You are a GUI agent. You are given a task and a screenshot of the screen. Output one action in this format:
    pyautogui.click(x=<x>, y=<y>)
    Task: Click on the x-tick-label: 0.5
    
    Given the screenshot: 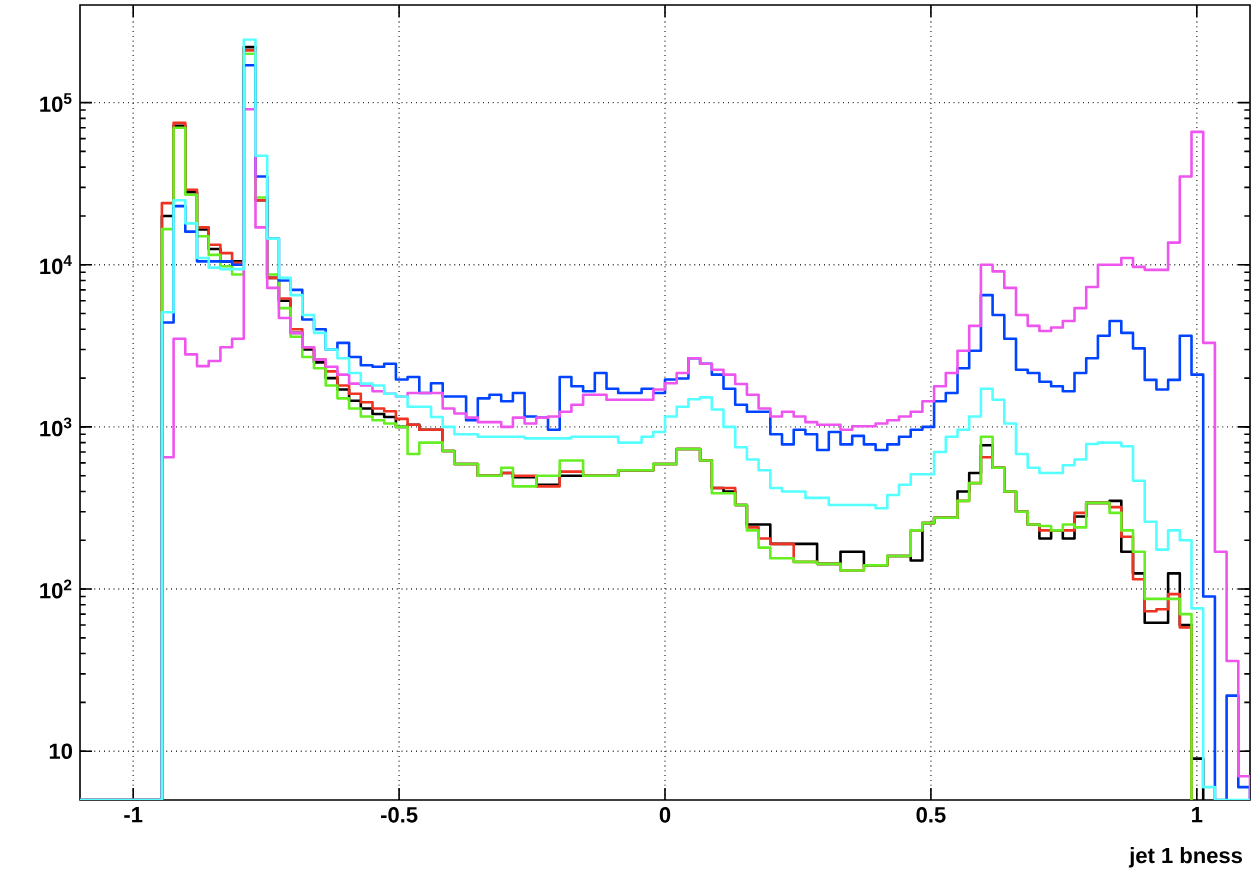 What is the action you would take?
    pyautogui.click(x=931, y=815)
    